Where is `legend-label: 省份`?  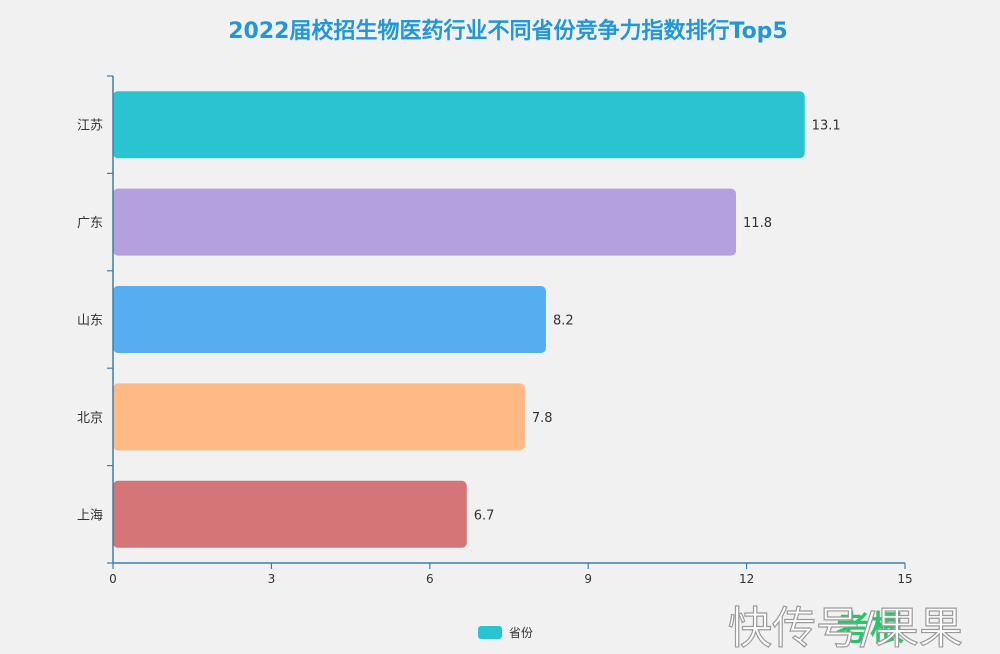 legend-label: 省份 is located at coordinates (521, 633).